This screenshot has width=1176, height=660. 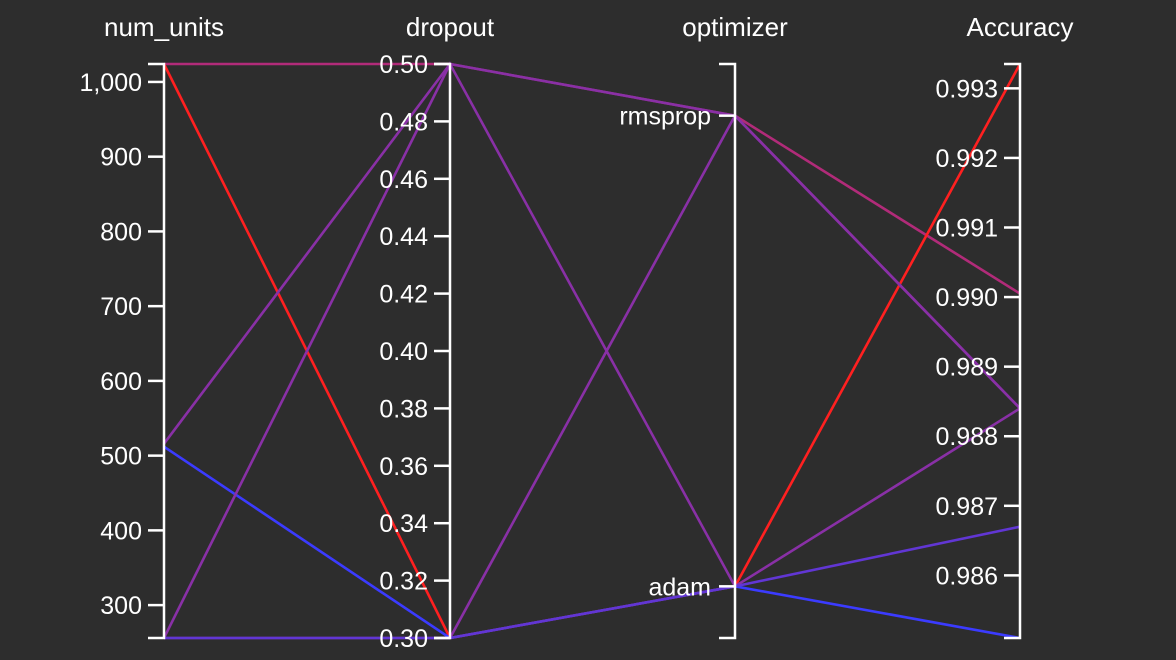 I want to click on axis-title: num_units, so click(x=164, y=27).